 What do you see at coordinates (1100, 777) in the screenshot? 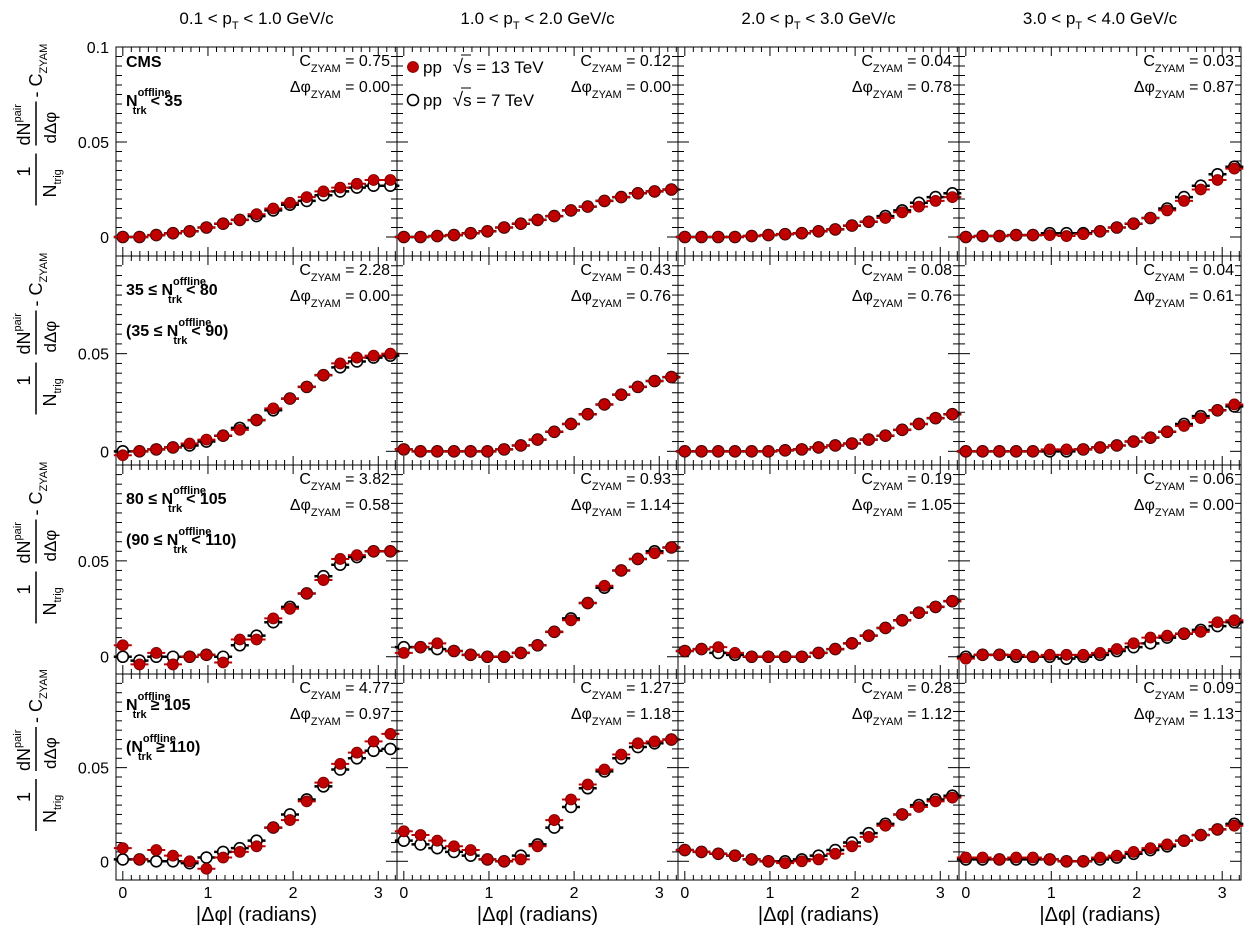
I see `panel-frame` at bounding box center [1100, 777].